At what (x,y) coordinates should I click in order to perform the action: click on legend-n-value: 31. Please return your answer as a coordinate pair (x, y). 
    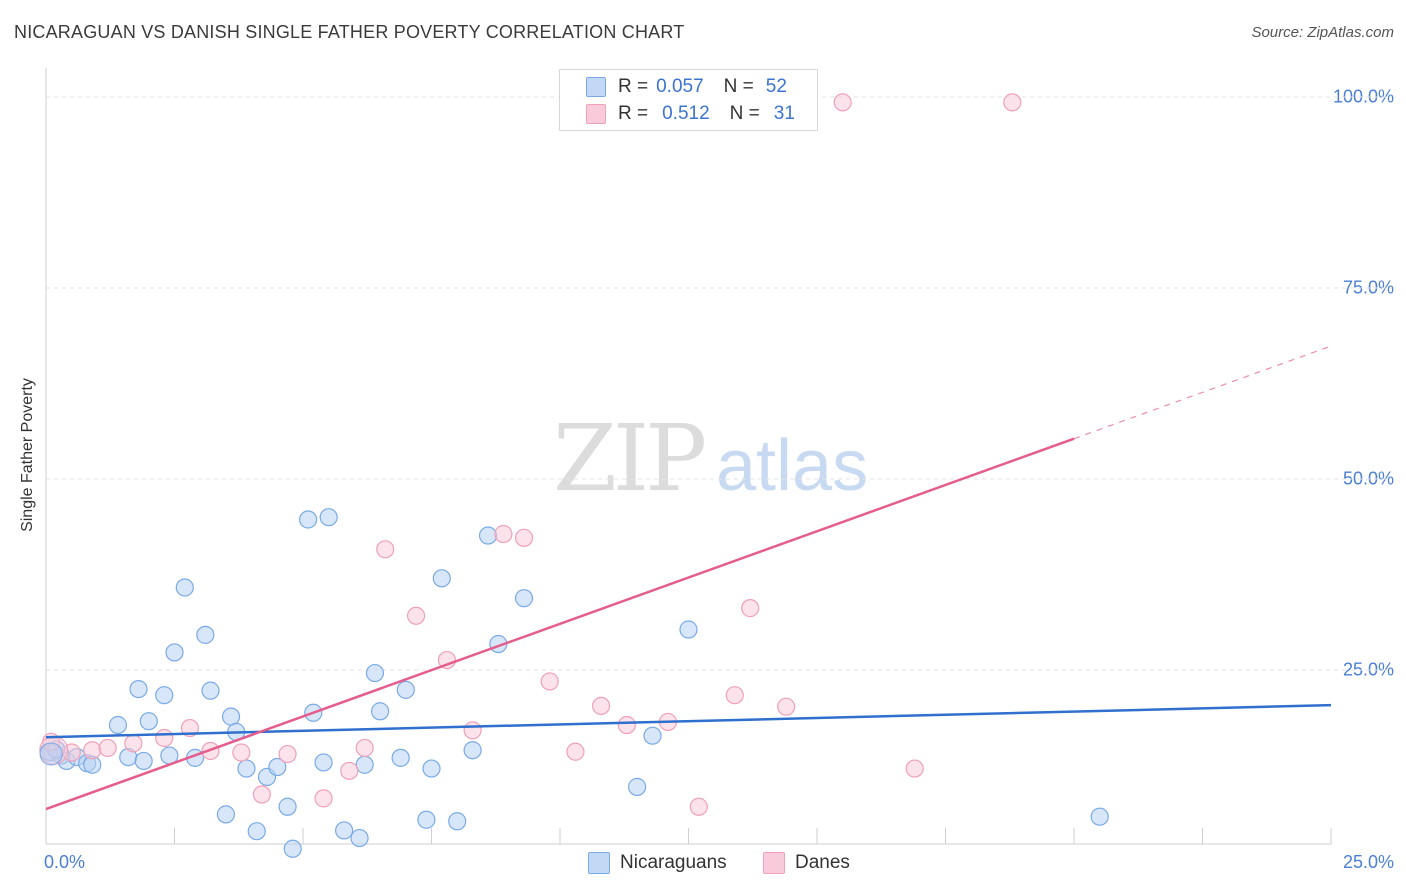
    Looking at the image, I should click on (784, 113).